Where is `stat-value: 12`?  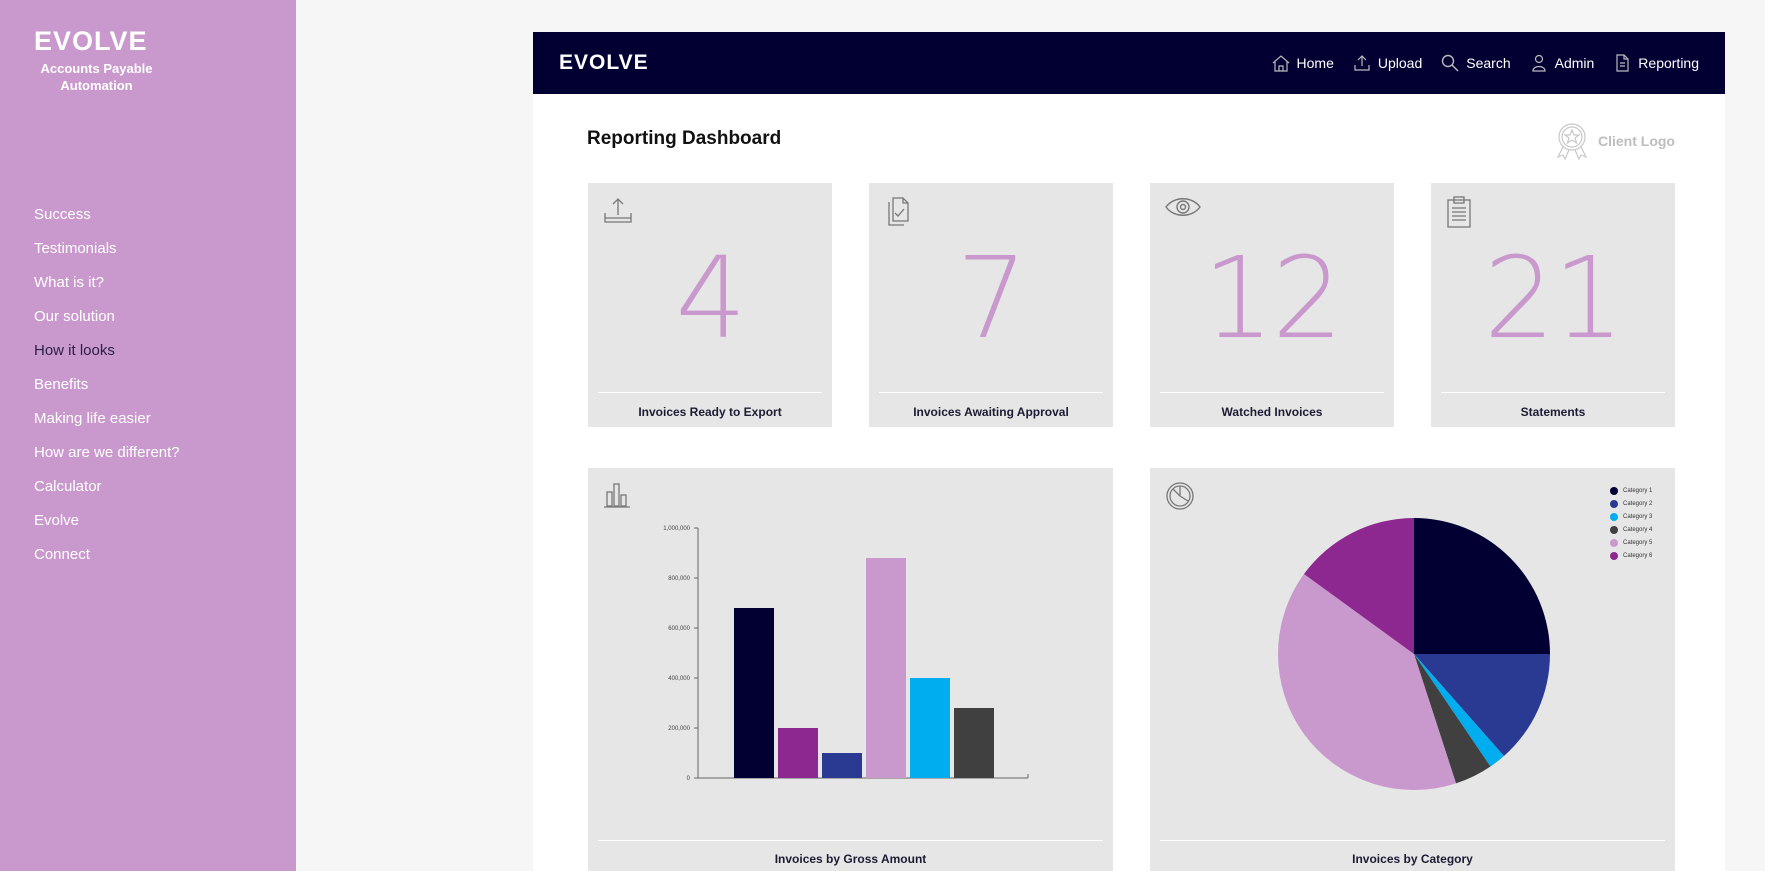 stat-value: 12 is located at coordinates (1273, 299).